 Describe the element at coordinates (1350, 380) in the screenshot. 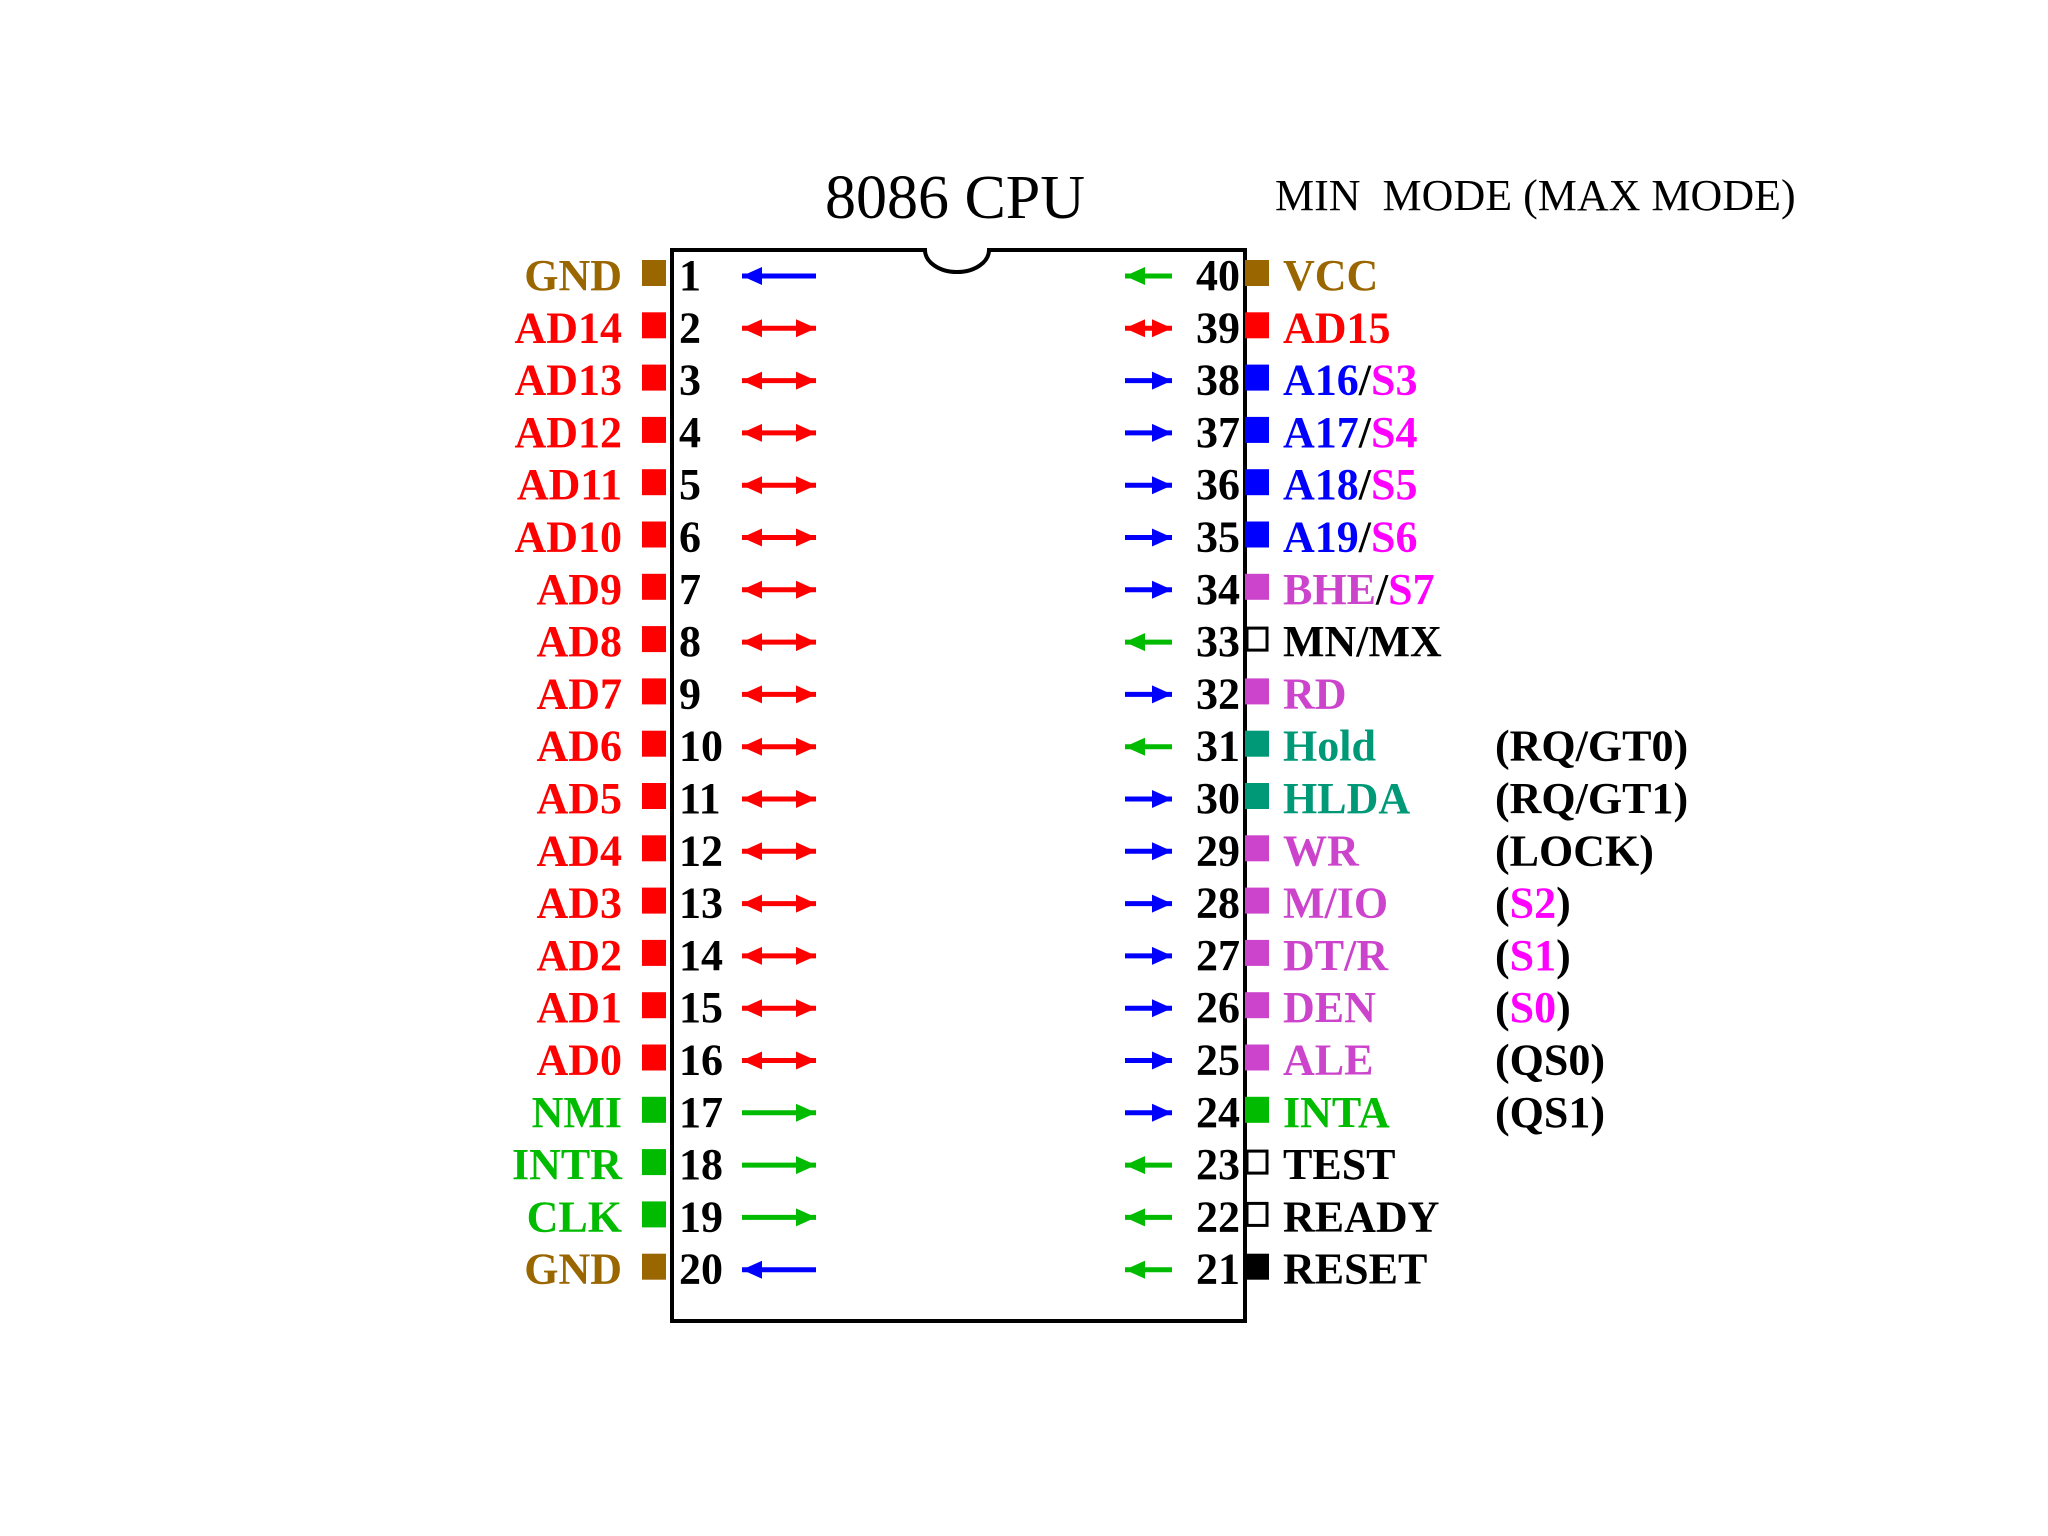

I see `pin-label-right: A16/S3` at that location.